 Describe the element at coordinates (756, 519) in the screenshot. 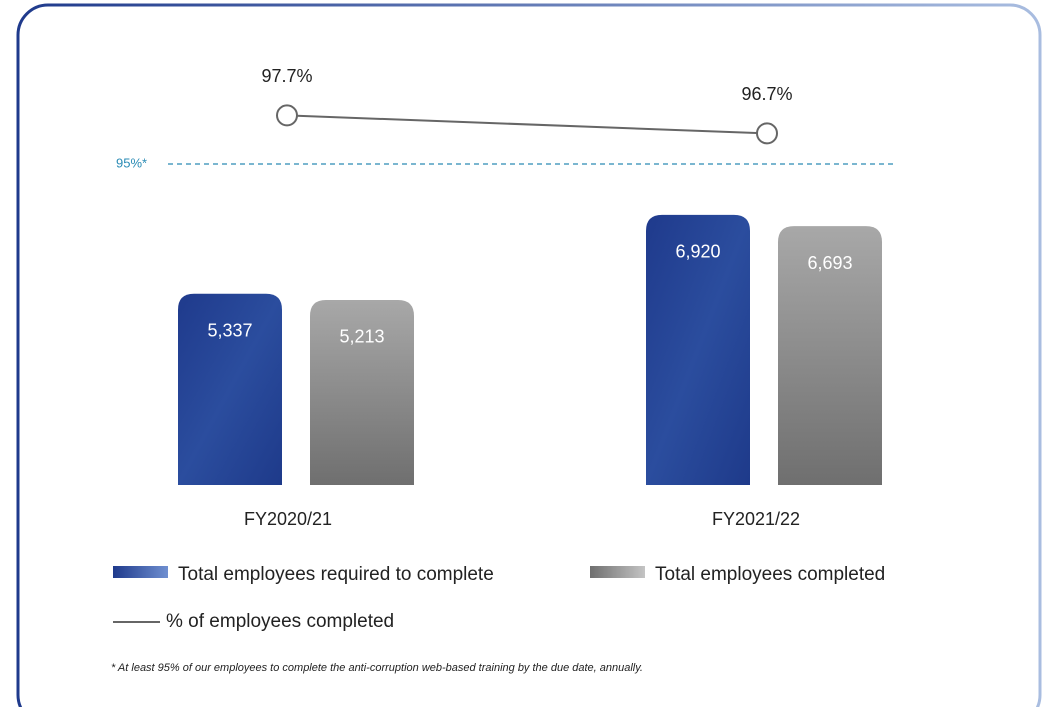

I see `x-tick-label: FY2021/22` at that location.